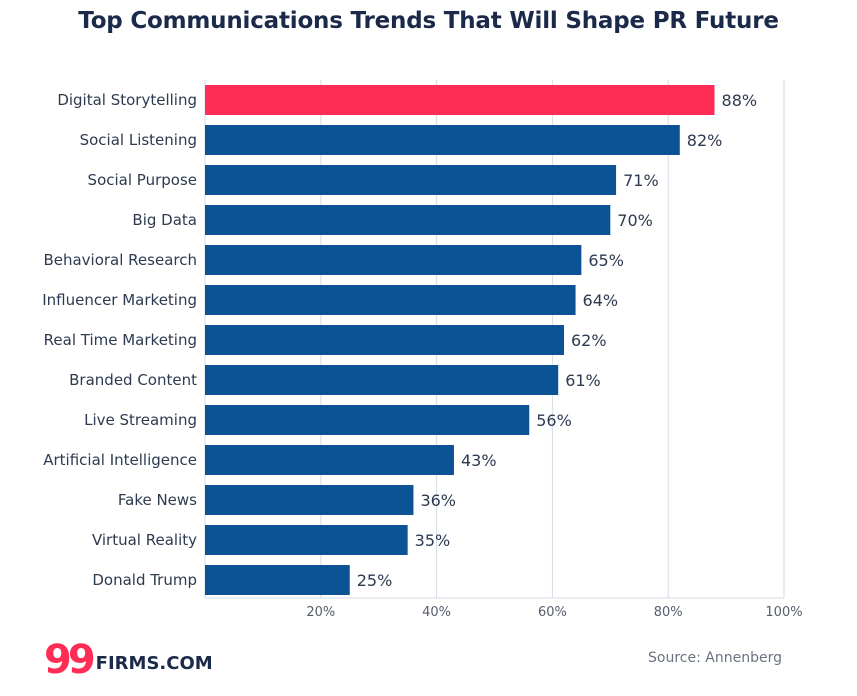 Image resolution: width=857 pixels, height=696 pixels. What do you see at coordinates (554, 420) in the screenshot?
I see `data-label: 56%` at bounding box center [554, 420].